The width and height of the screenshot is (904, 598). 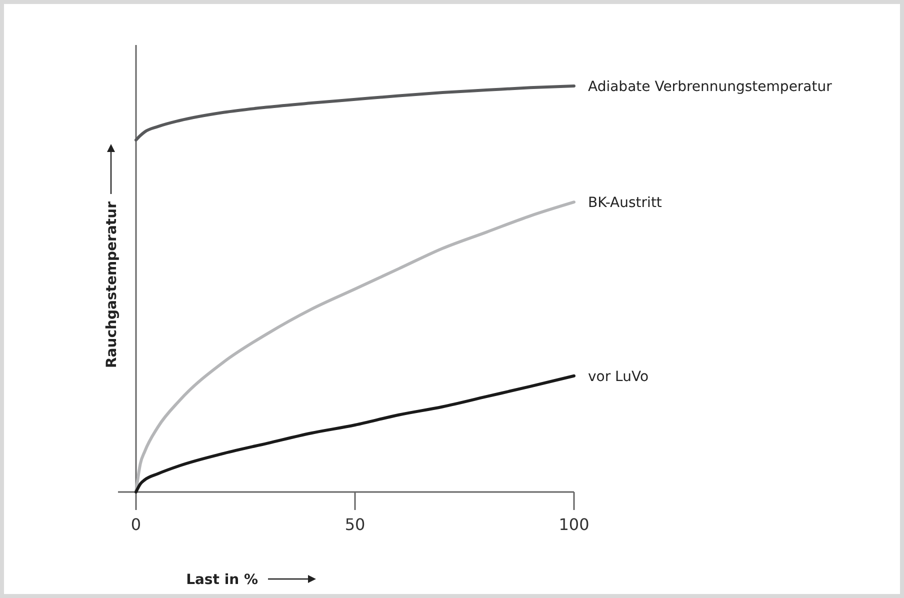 I want to click on x-tick-label: 50, so click(x=355, y=524).